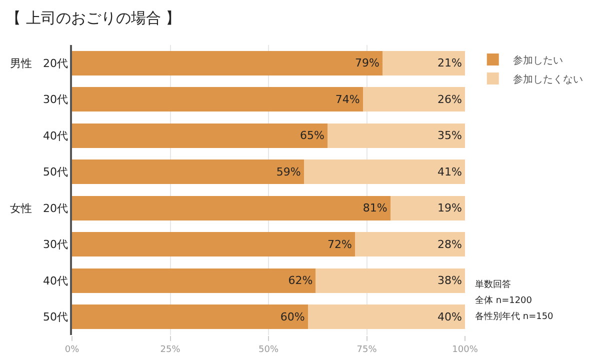  What do you see at coordinates (450, 281) in the screenshot?
I see `data-label: 38%` at bounding box center [450, 281].